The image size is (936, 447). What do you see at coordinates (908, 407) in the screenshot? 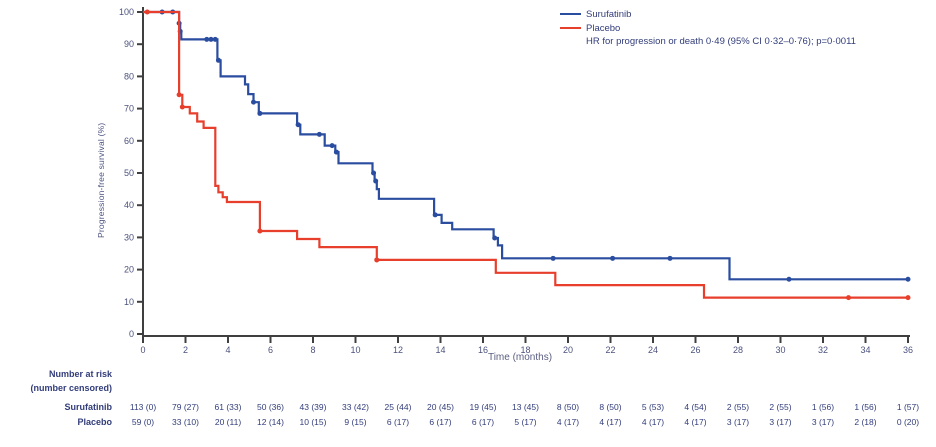
I see `risk-count-cell: 1 (57)` at bounding box center [908, 407].